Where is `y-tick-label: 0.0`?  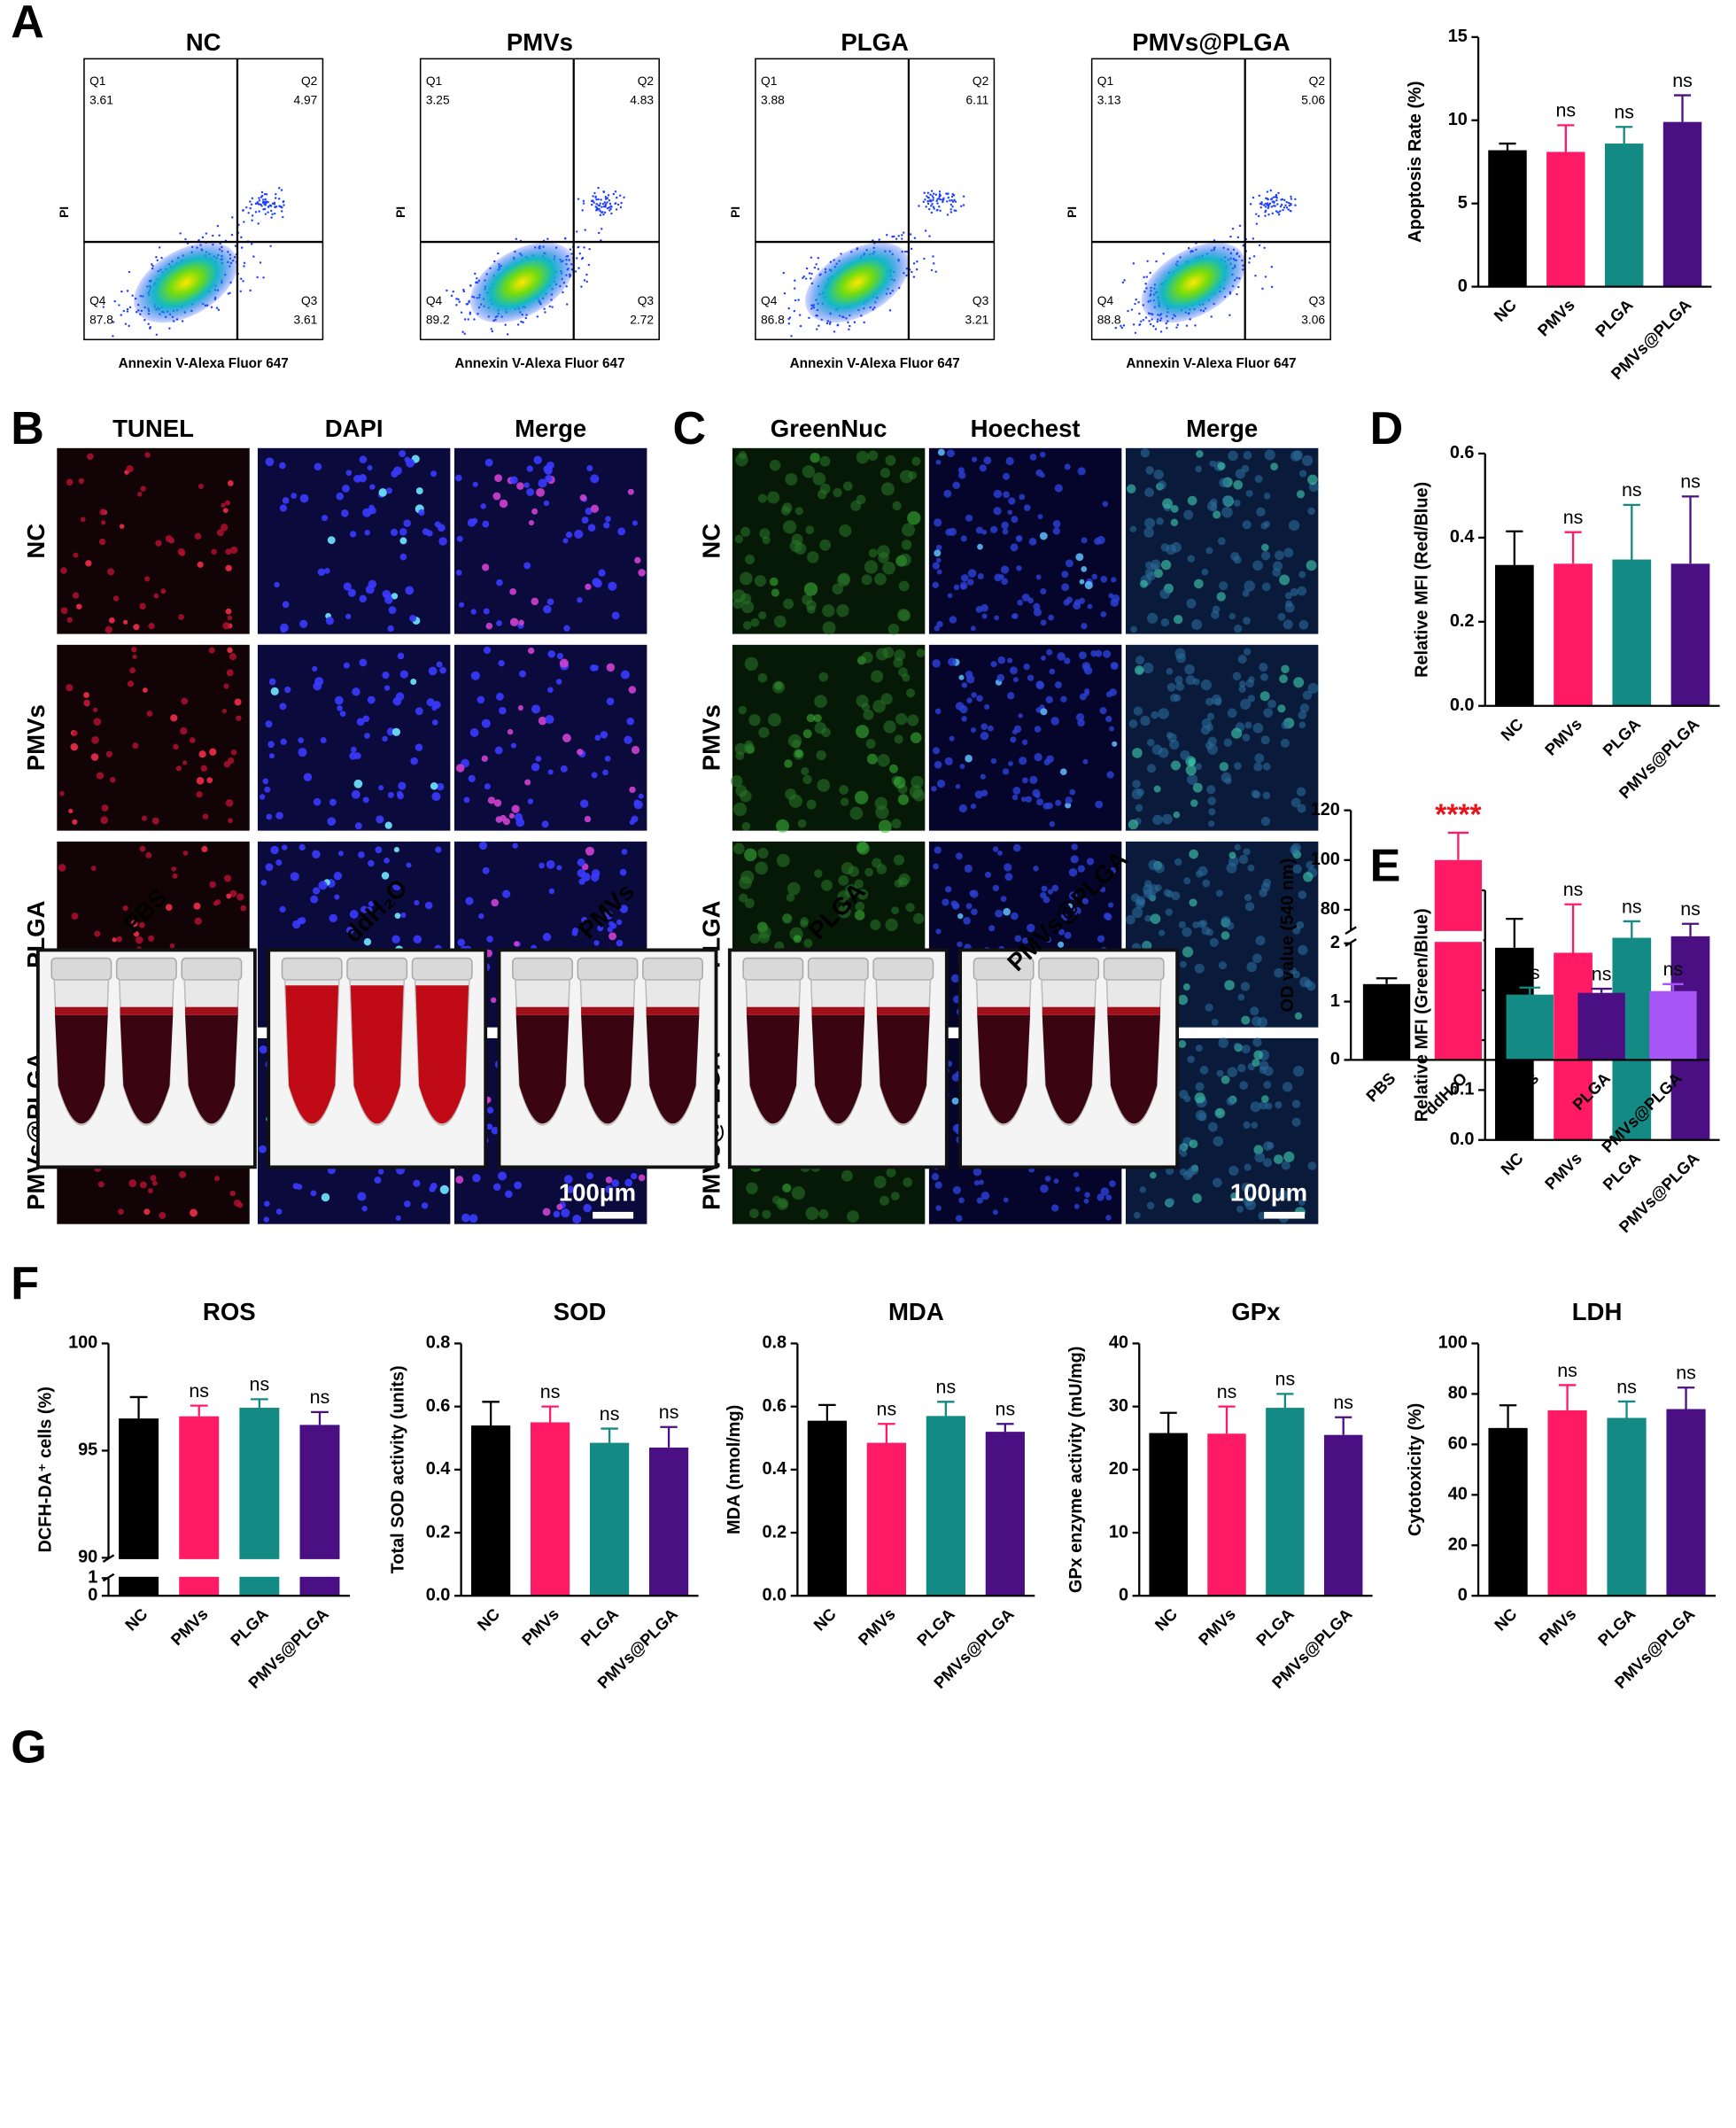
y-tick-label: 0.0 is located at coordinates (1463, 1139).